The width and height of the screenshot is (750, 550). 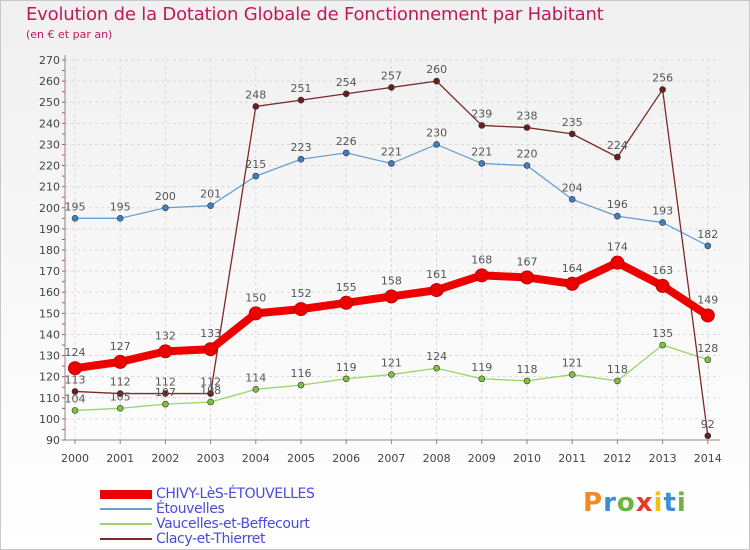 I want to click on data-label-clacy: 251, so click(x=301, y=88).